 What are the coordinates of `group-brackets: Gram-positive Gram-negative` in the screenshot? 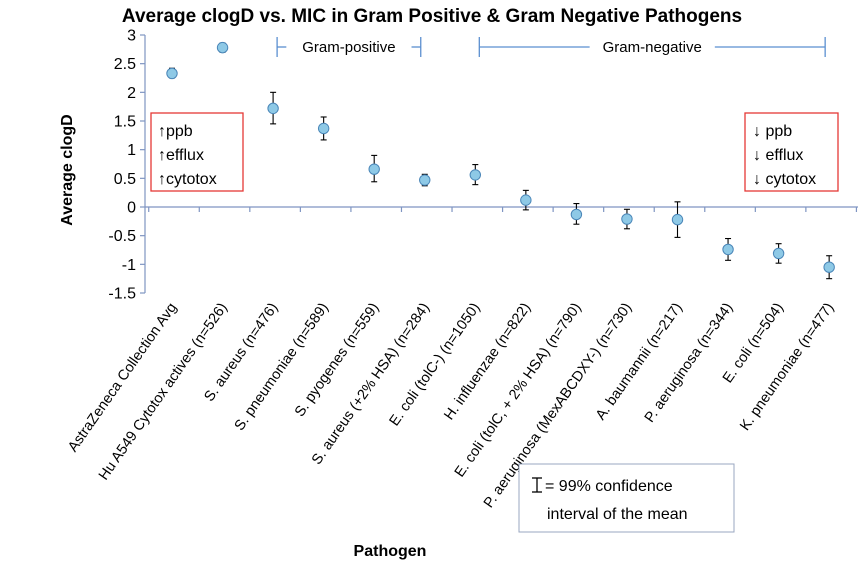 It's located at (551, 47).